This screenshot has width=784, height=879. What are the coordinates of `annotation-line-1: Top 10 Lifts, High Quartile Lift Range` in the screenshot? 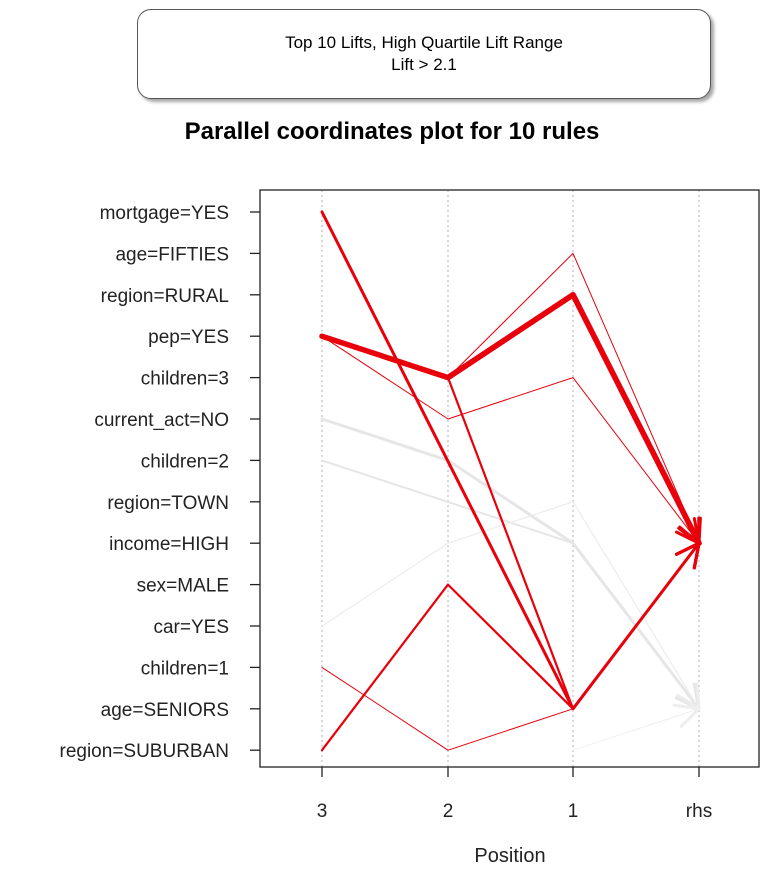 It's located at (424, 42).